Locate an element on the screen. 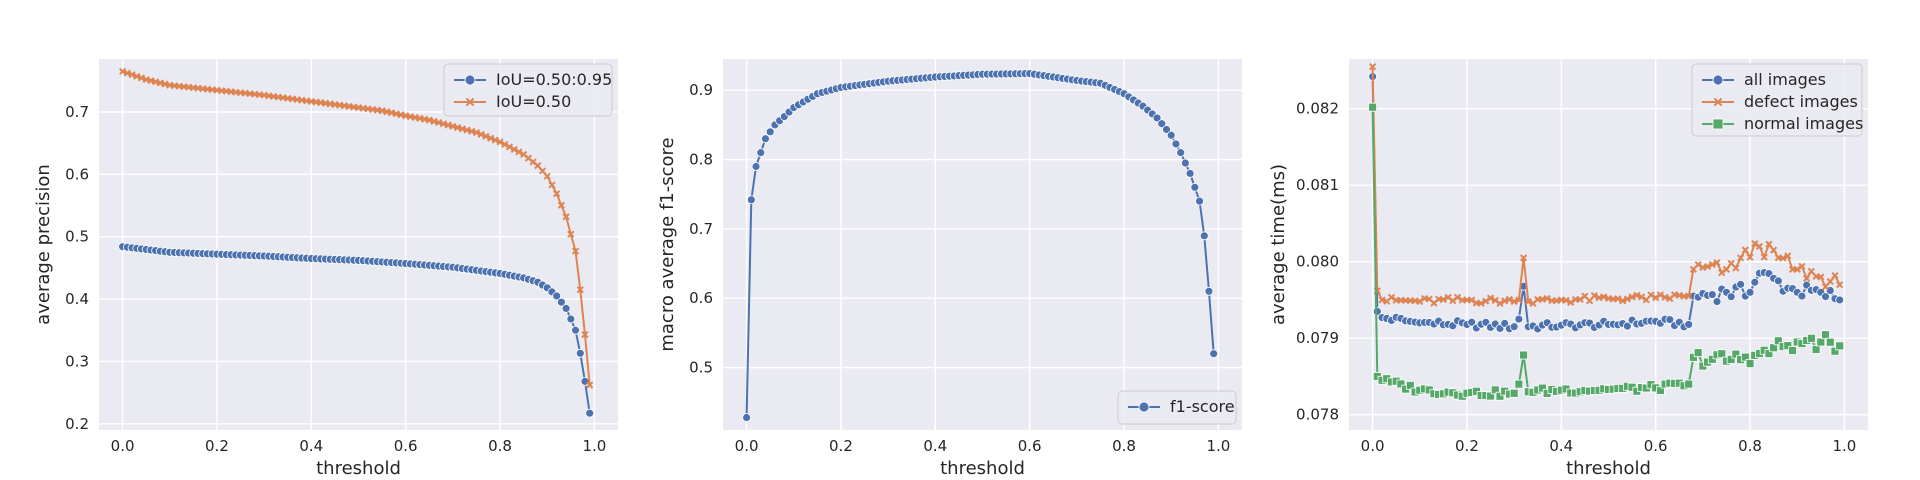 Image resolution: width=1920 pixels, height=480 pixels. x-tick-label: 0.4 is located at coordinates (935, 446).